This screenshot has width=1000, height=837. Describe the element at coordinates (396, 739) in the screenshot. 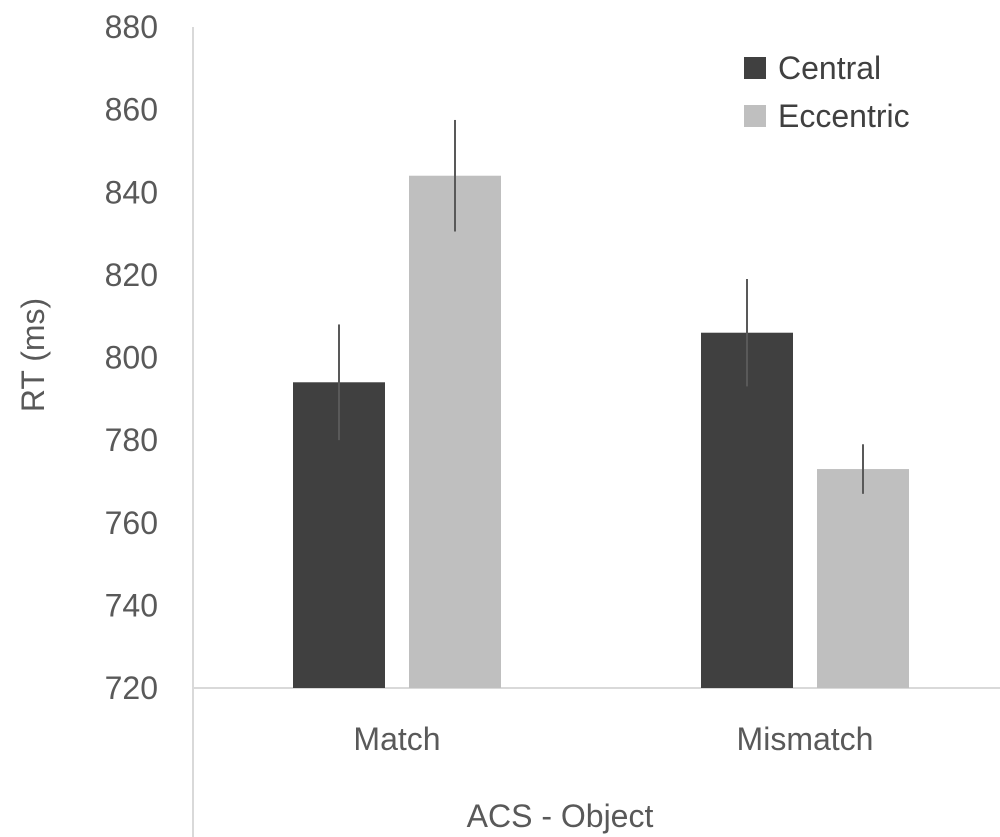

I see `category-label: Match` at that location.